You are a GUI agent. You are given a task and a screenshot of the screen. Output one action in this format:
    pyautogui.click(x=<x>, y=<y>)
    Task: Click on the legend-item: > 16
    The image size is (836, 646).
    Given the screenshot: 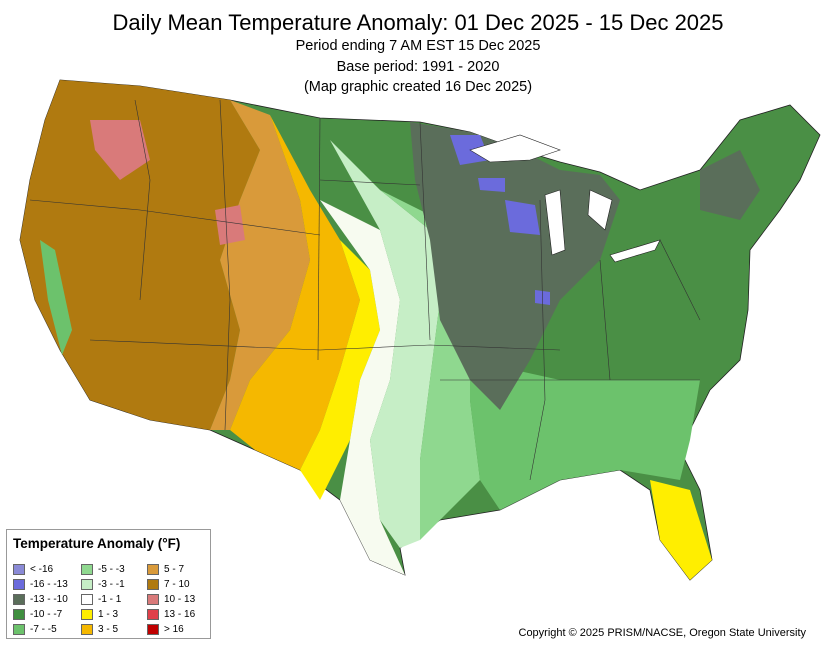 What is the action you would take?
    pyautogui.click(x=165, y=630)
    